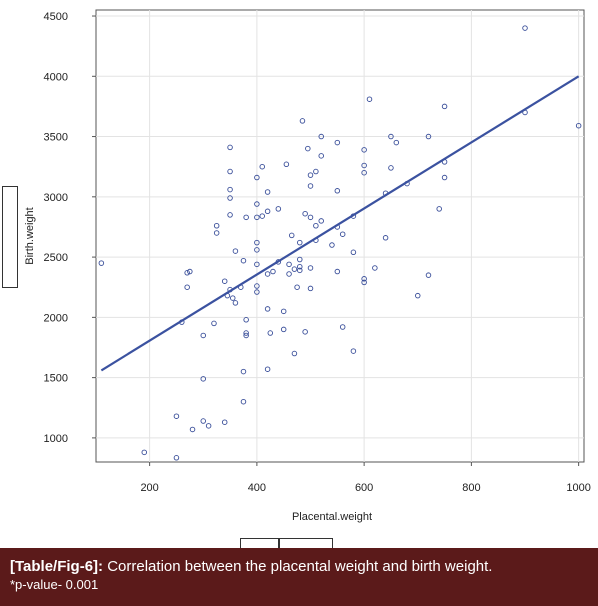 This screenshot has height=606, width=598. Describe the element at coordinates (149, 488) in the screenshot. I see `x-tick-label: 200` at that location.